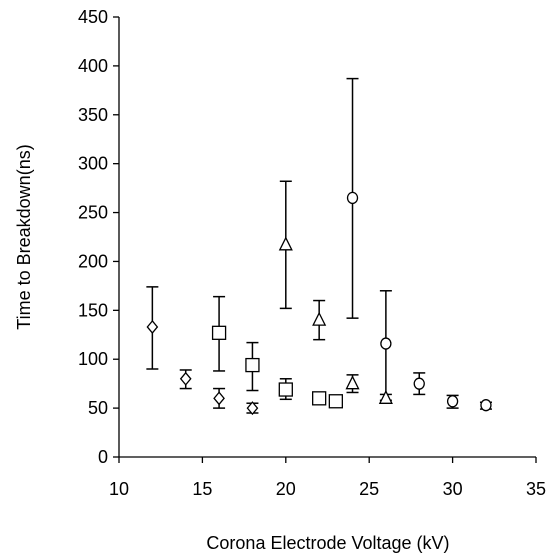 The height and width of the screenshot is (560, 550). What do you see at coordinates (93, 115) in the screenshot?
I see `y-tick-label: 350` at bounding box center [93, 115].